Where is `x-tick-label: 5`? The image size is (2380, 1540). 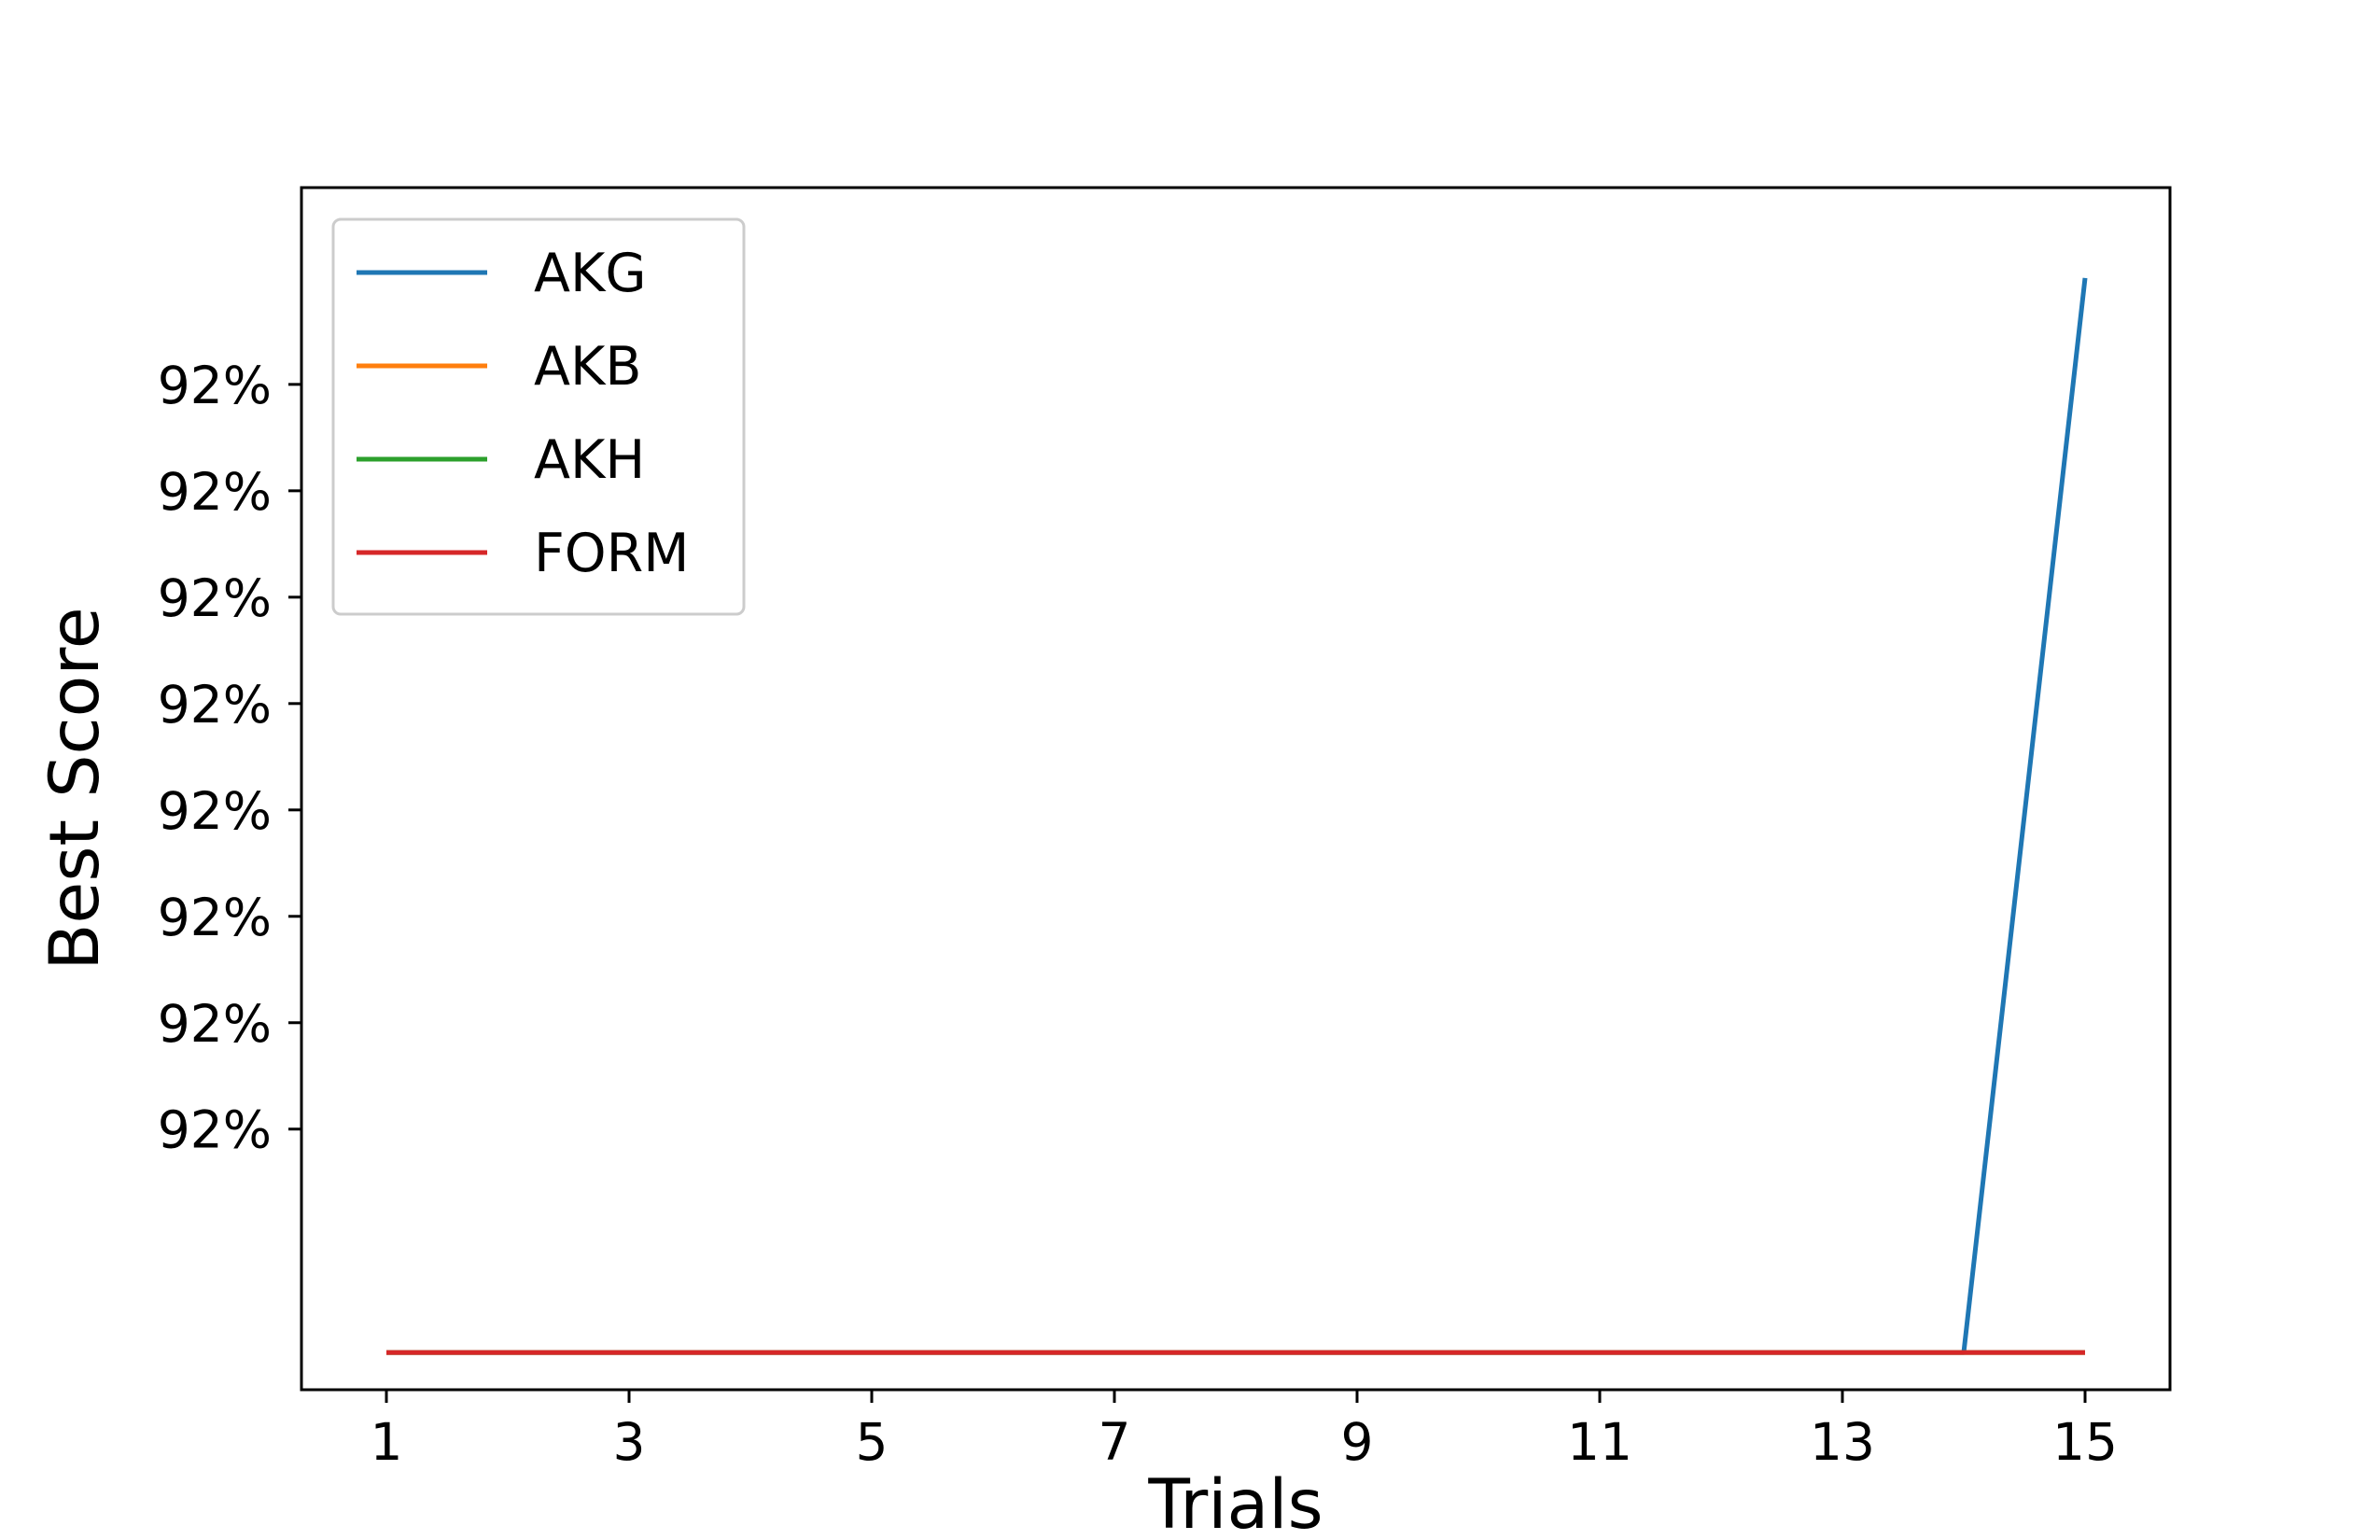
x-tick-label: 5 is located at coordinates (872, 1442).